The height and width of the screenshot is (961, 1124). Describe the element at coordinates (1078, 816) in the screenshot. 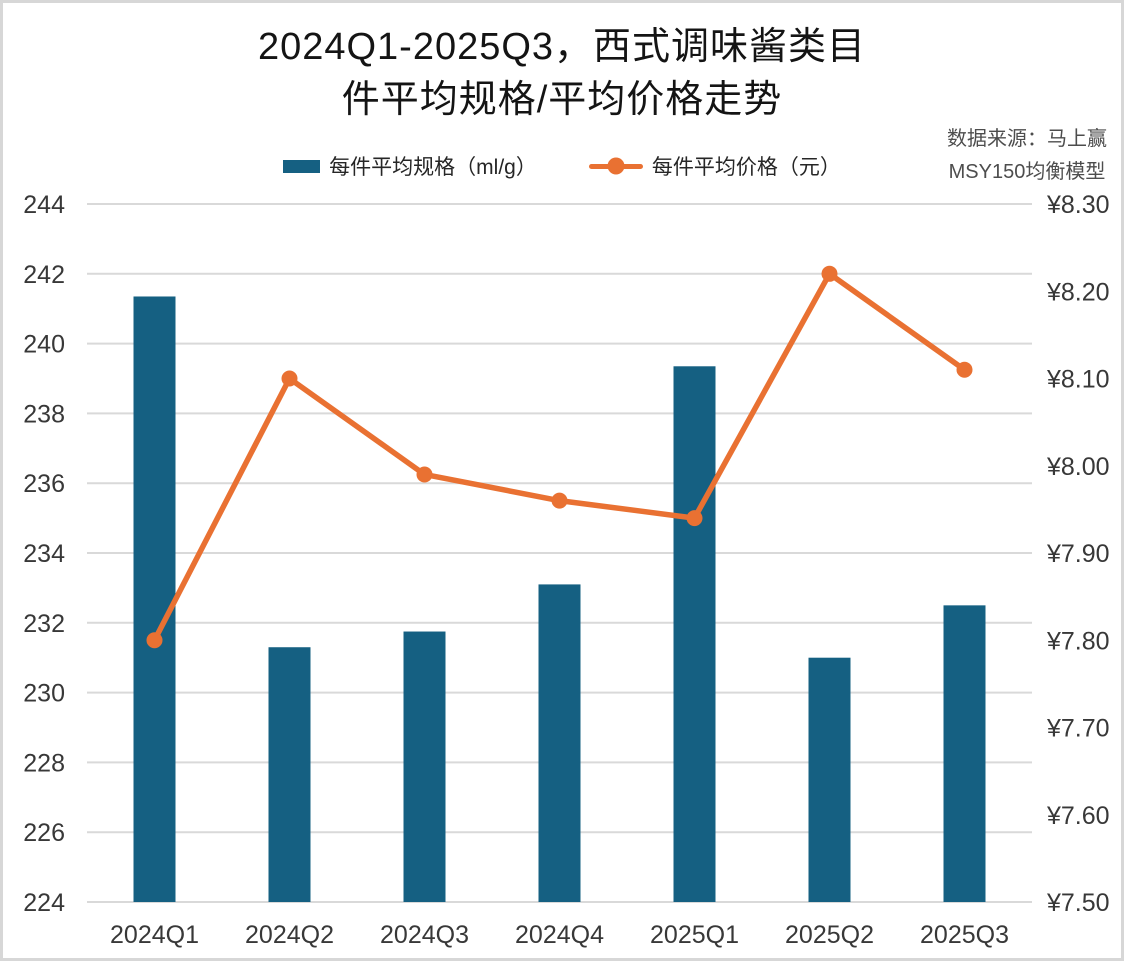

I see `right-axis-tick-label: ¥7.60` at that location.